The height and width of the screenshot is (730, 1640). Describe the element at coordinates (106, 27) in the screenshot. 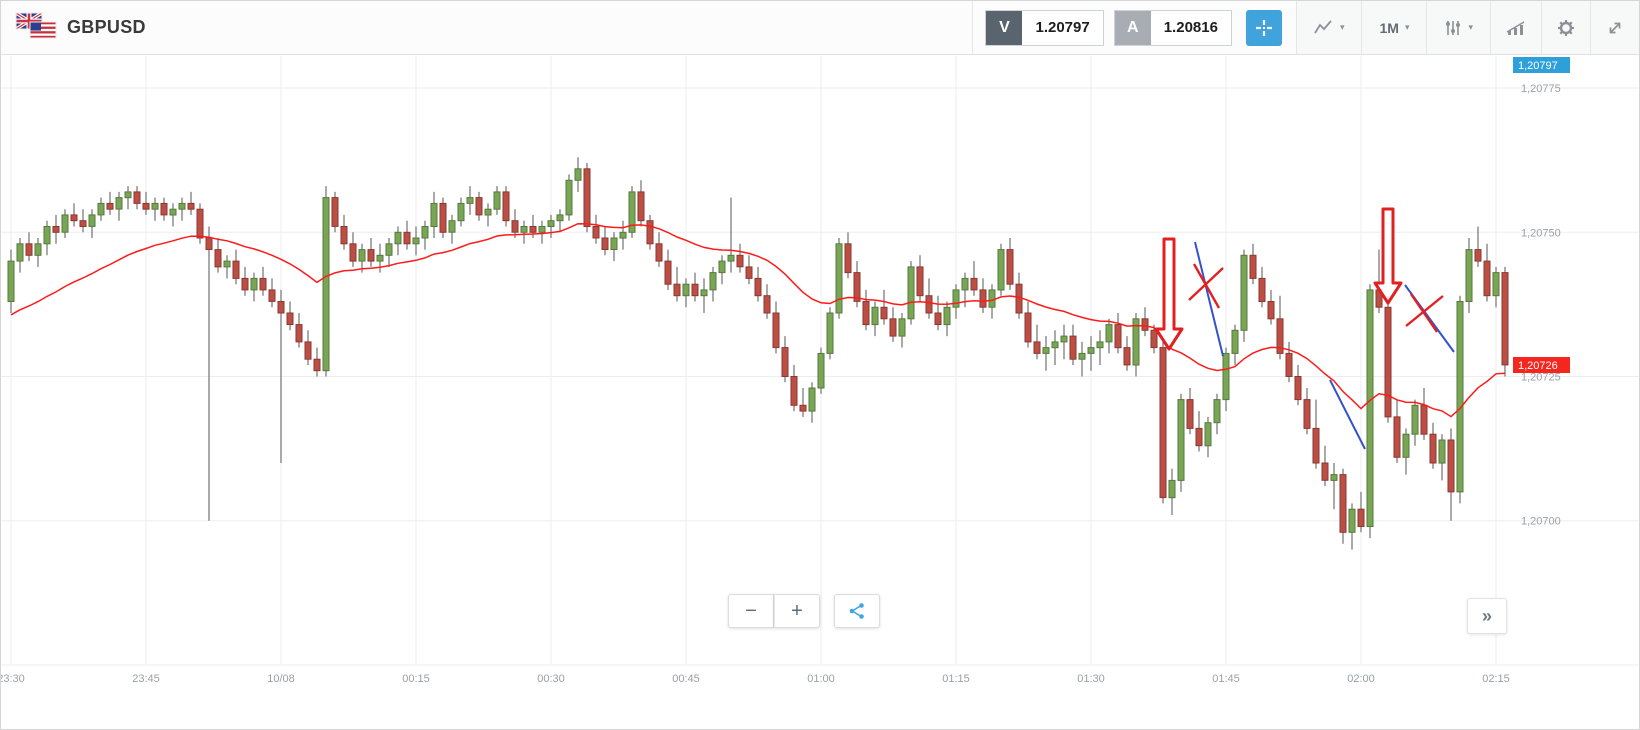

I see `symbol-title: GBPUSD` at that location.